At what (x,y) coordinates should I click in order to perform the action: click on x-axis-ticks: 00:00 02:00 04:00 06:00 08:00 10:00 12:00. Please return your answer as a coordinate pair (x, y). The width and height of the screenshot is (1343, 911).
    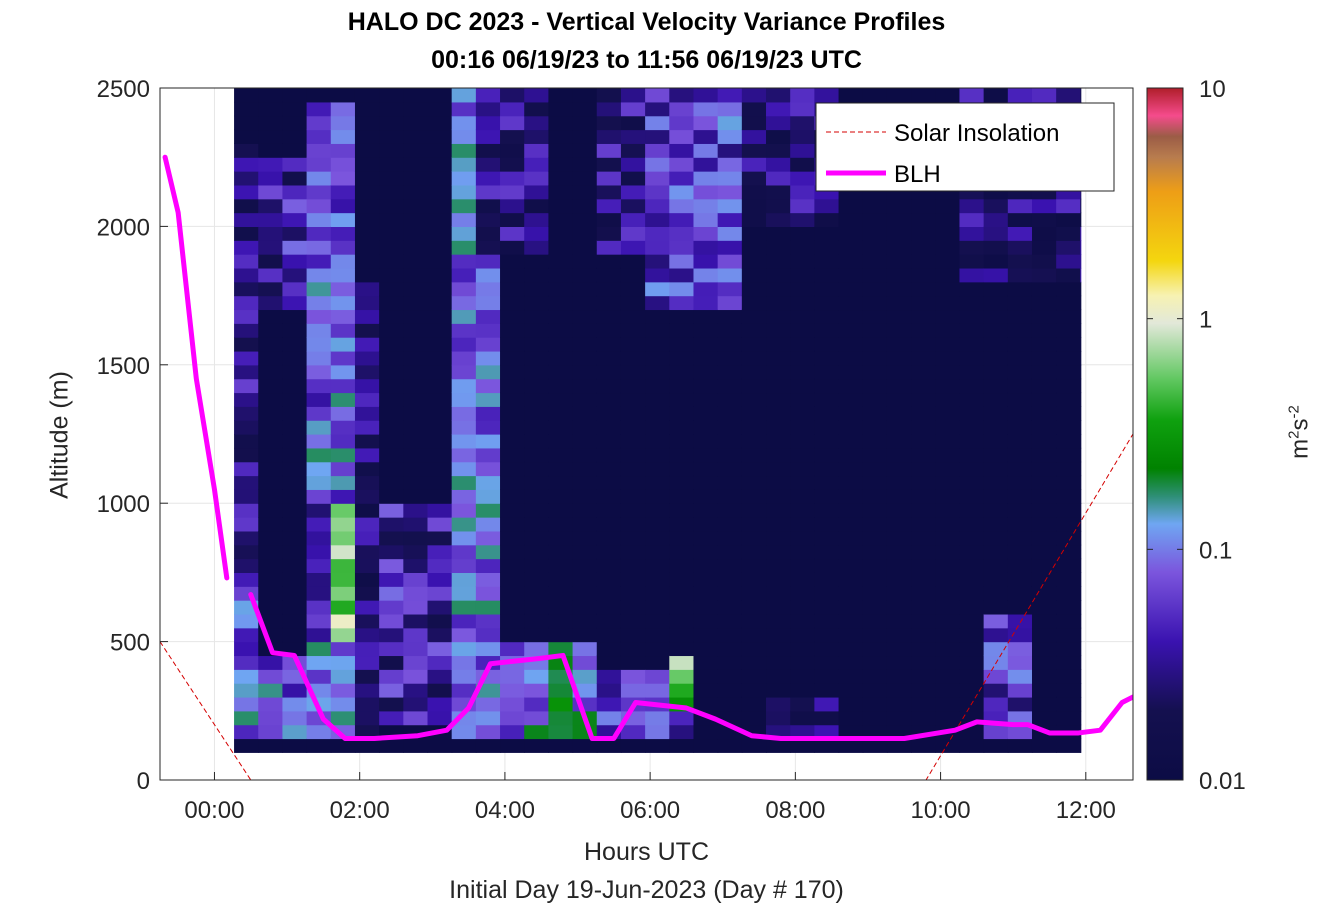
    Looking at the image, I should click on (650, 798).